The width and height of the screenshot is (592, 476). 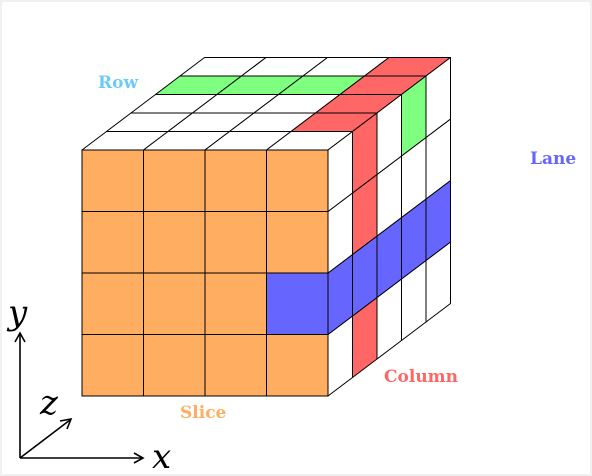 What do you see at coordinates (389, 227) in the screenshot?
I see `cube-right-face` at bounding box center [389, 227].